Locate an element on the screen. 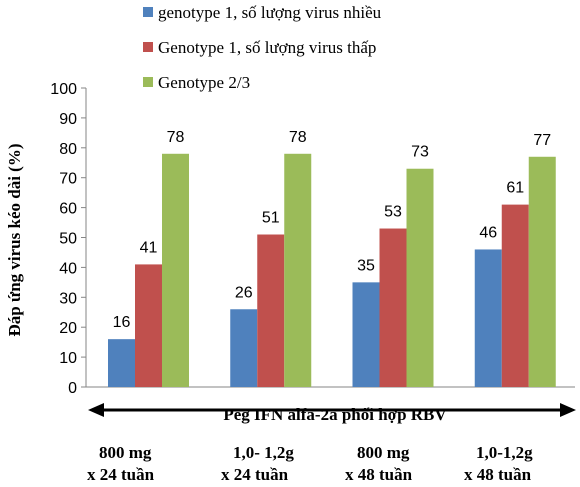  y-tick-label: 10 is located at coordinates (68, 358).